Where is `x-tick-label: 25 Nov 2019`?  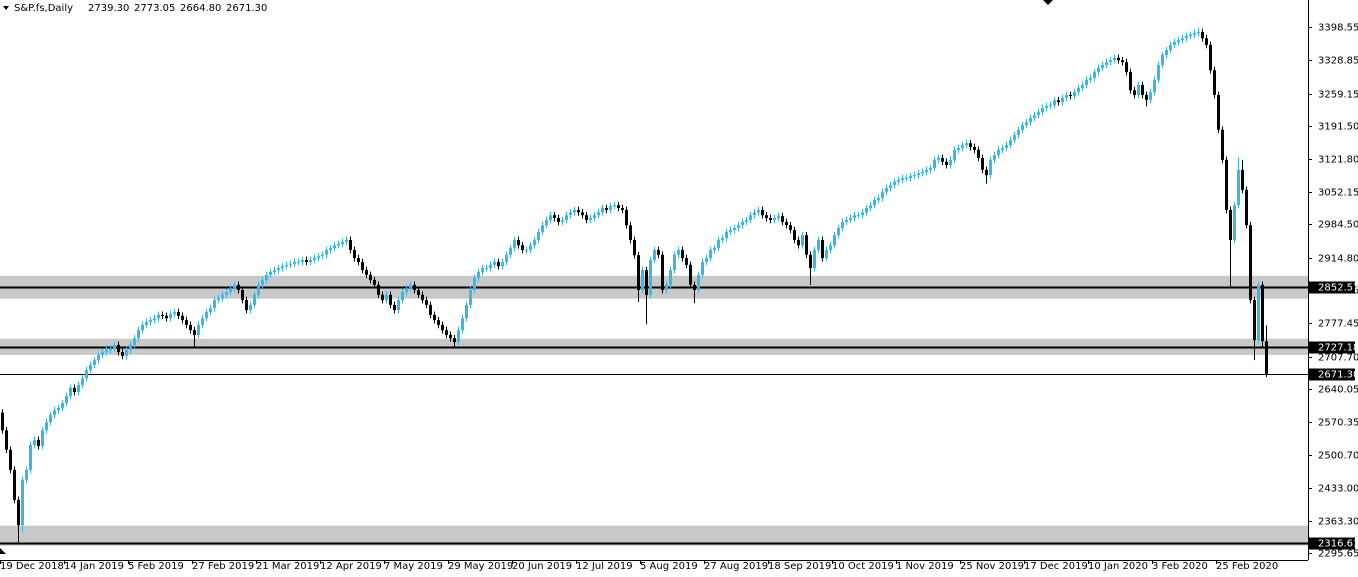
x-tick-label: 25 Nov 2019 is located at coordinates (992, 566).